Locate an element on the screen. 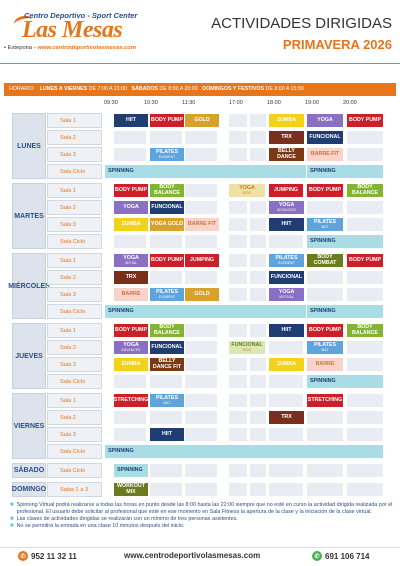  class-variant: MAT is located at coordinates (167, 402).